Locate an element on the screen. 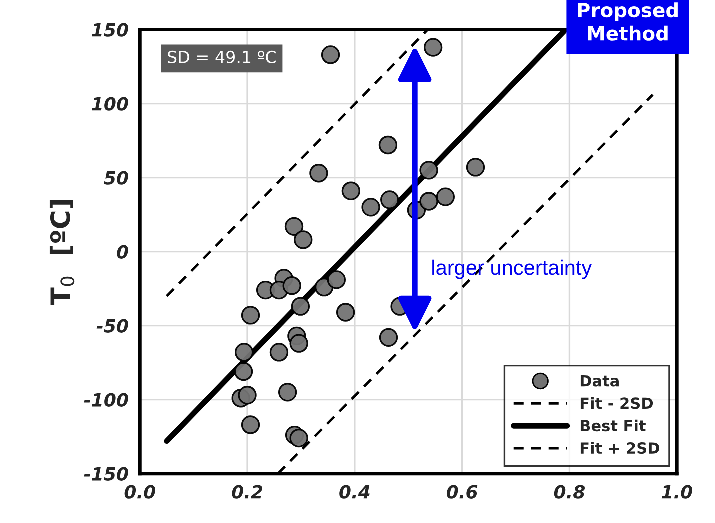  legend-label: Fit + 2SD is located at coordinates (620, 448).